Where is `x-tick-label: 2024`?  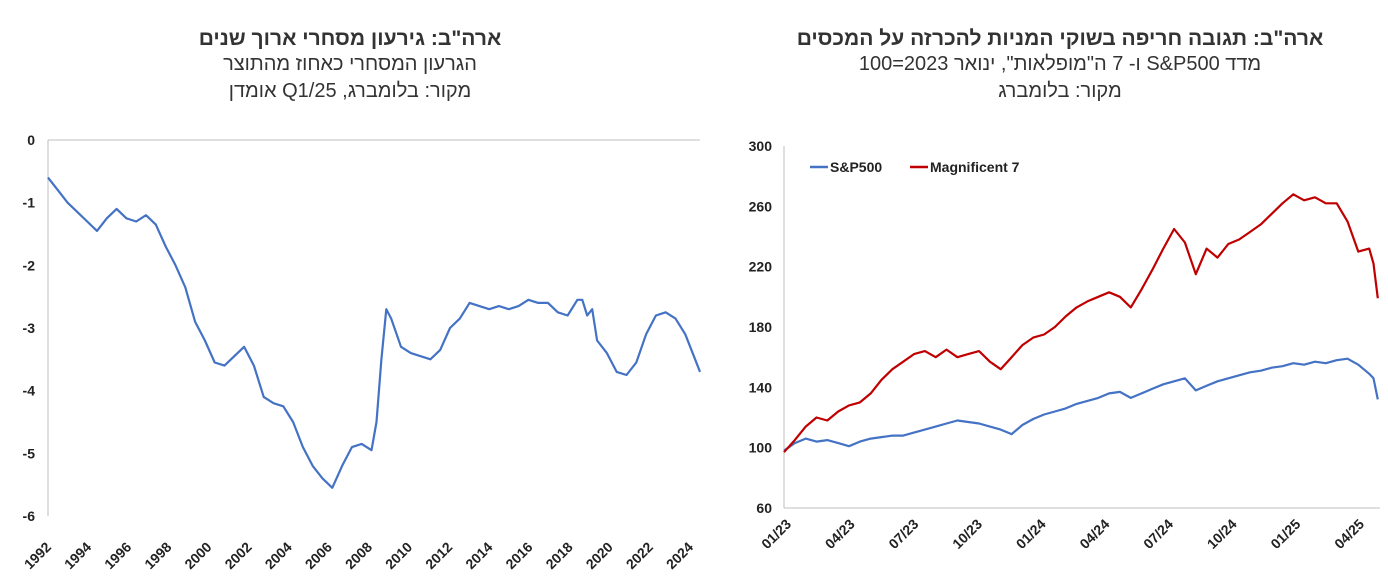
x-tick-label: 2024 is located at coordinates (679, 555).